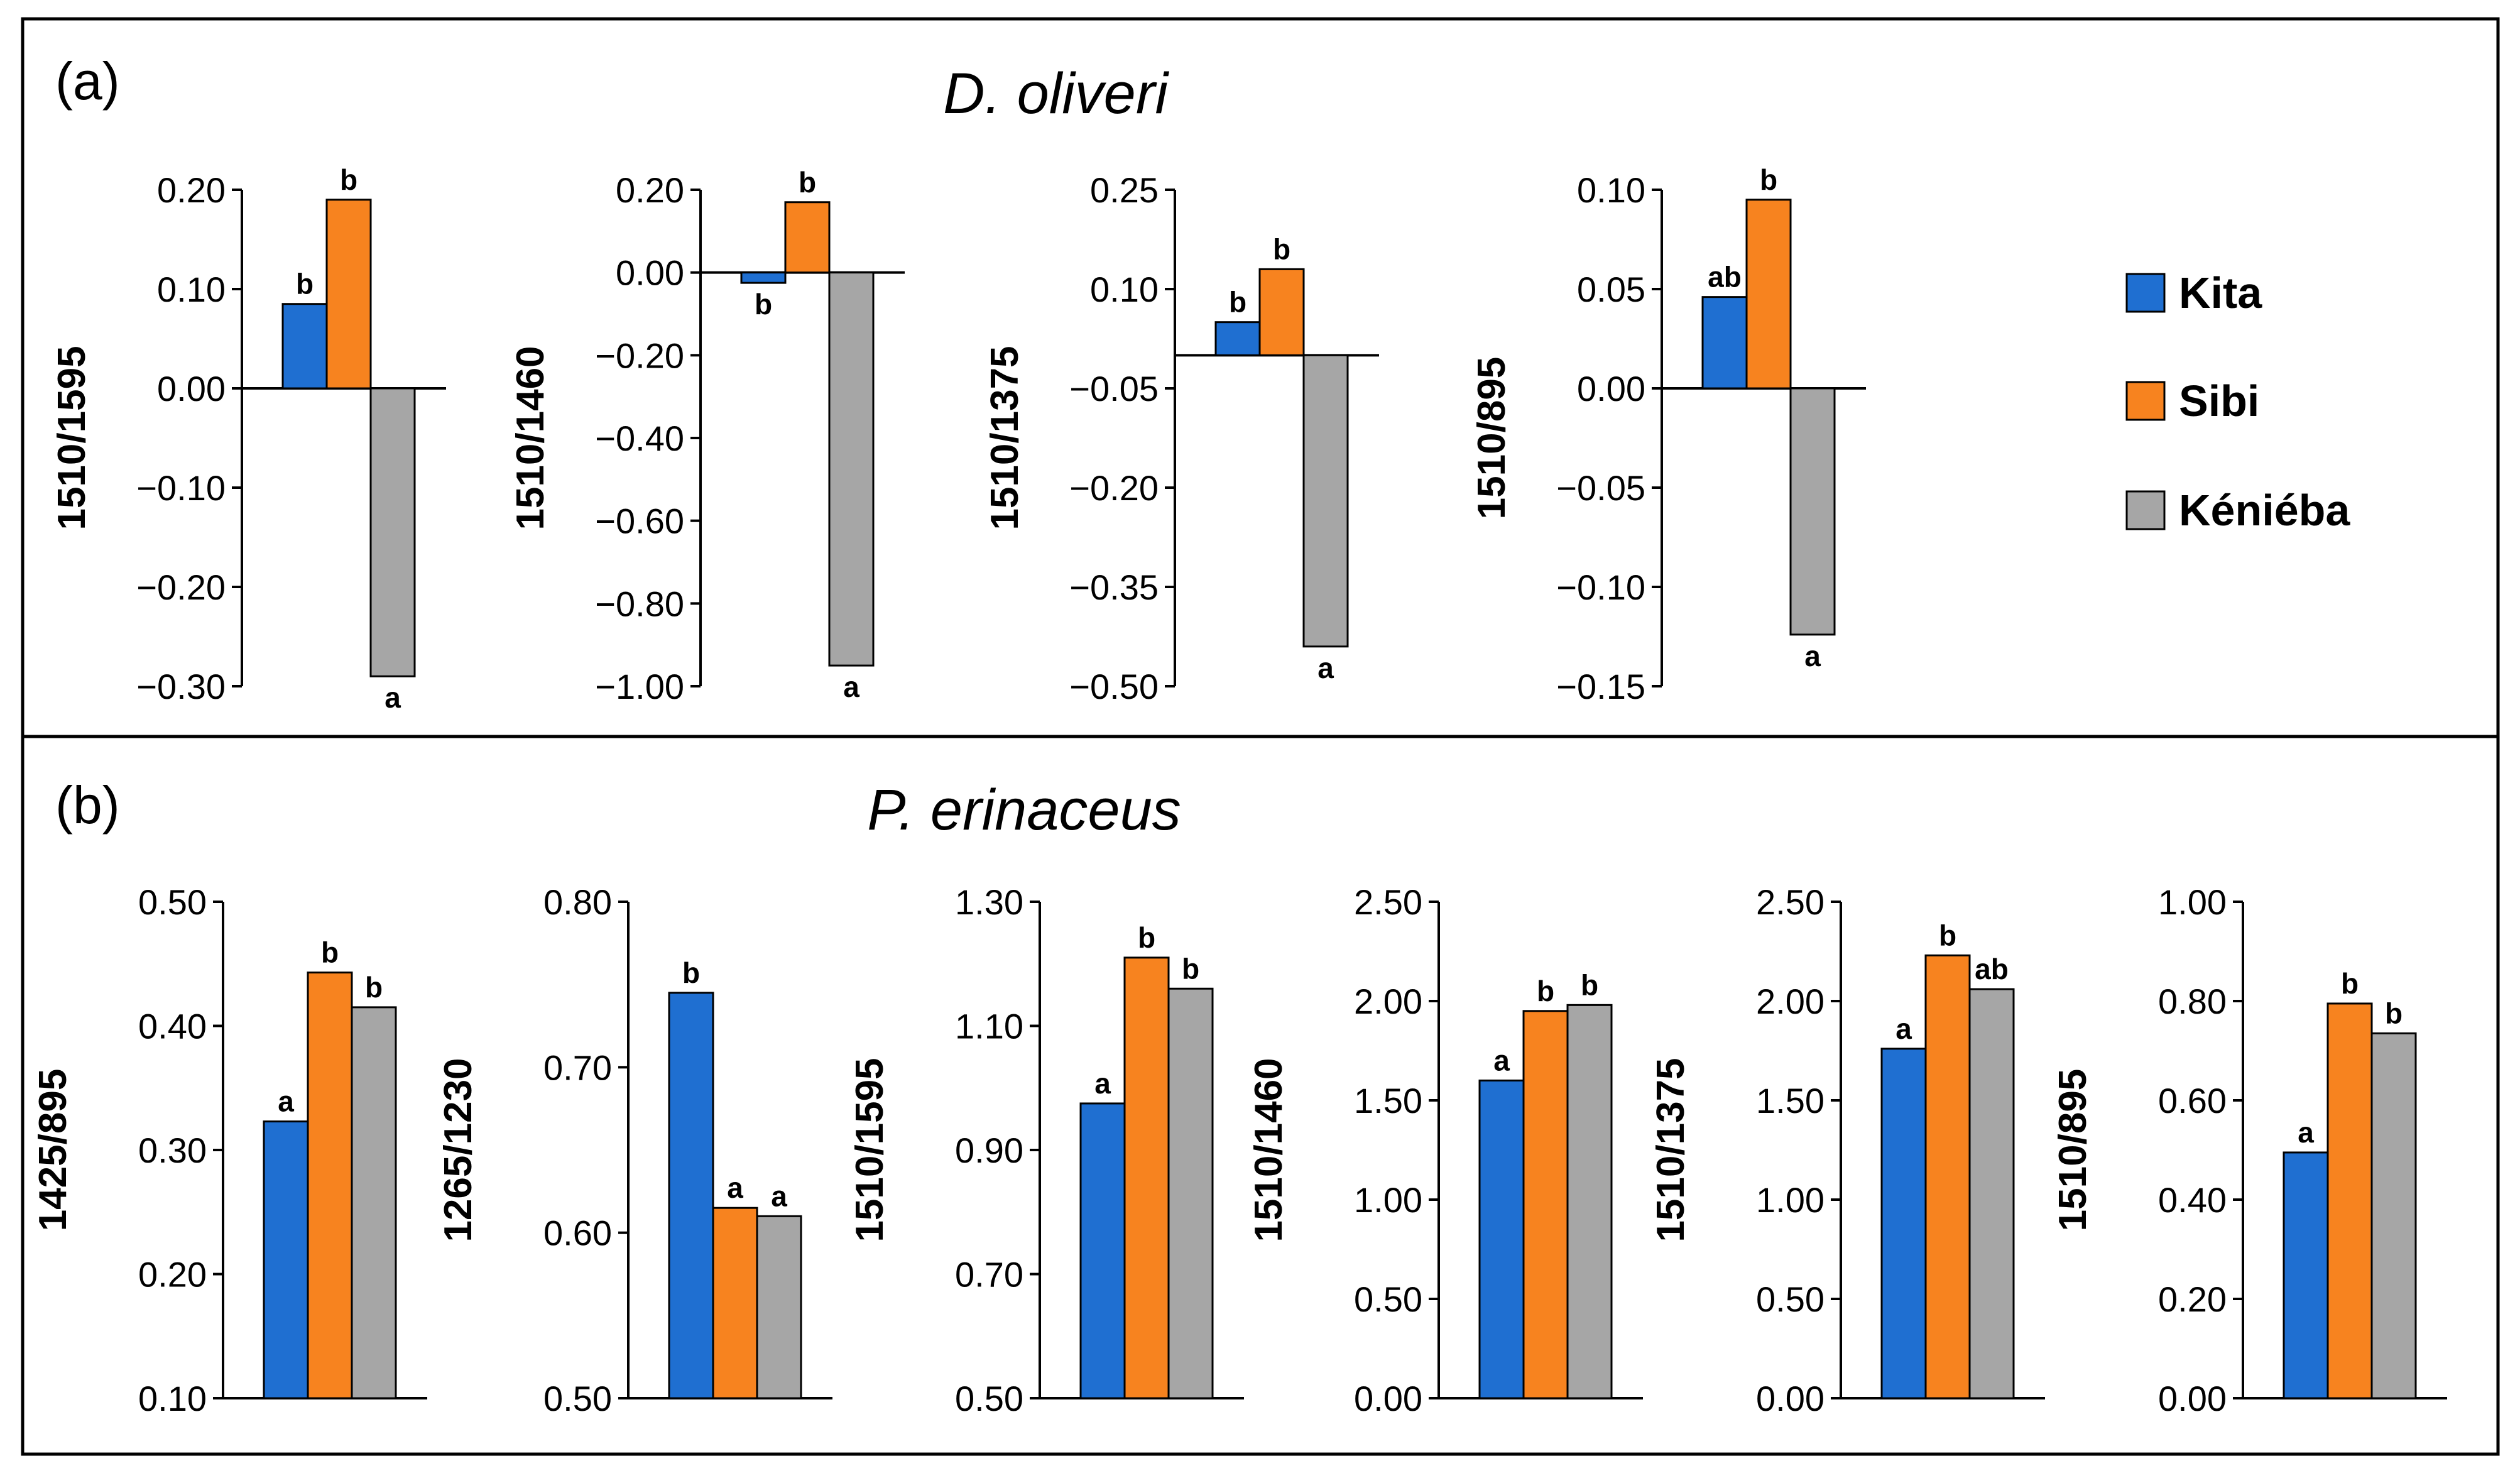  Describe the element at coordinates (1005, 438) in the screenshot. I see `y-axis-label: 1510/1375` at that location.